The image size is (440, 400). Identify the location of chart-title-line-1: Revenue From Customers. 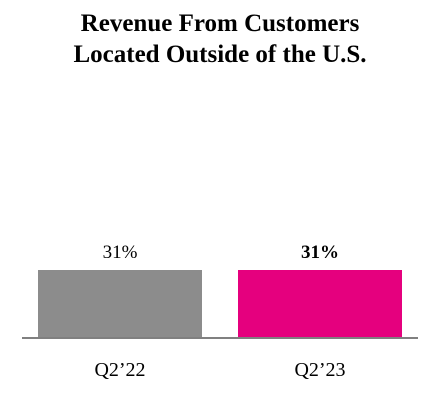
(220, 23).